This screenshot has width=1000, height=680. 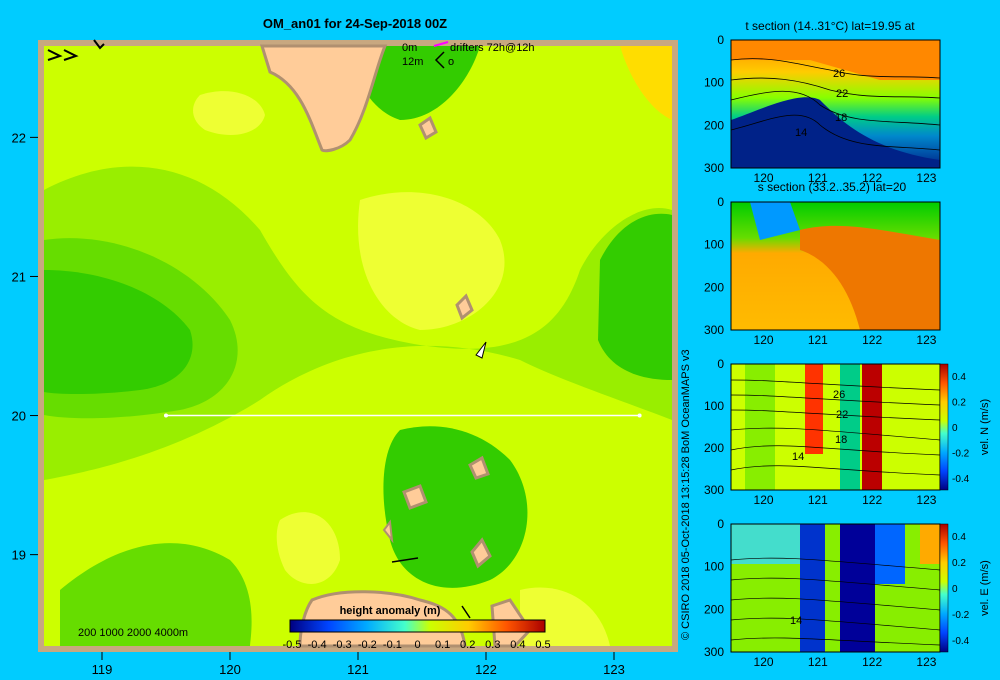 I want to click on ve-colorbar-label: vel. E (m/s), so click(x=985, y=588).